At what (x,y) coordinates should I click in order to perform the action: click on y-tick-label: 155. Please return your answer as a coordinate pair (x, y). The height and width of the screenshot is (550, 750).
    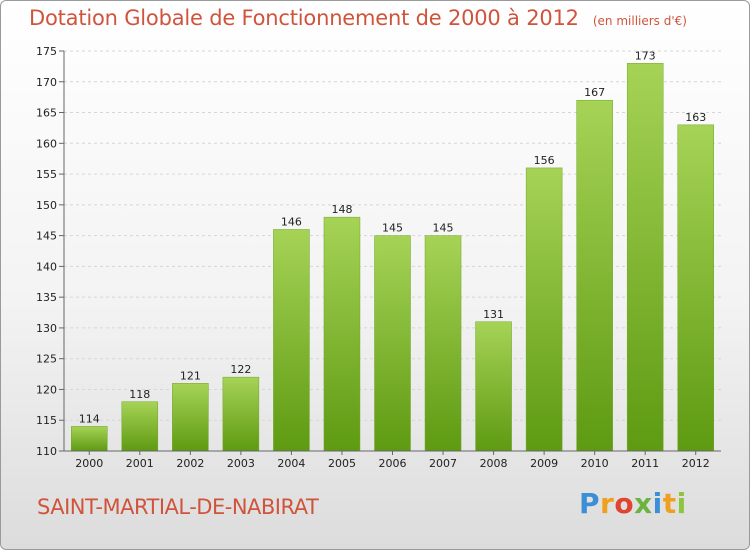
    Looking at the image, I should click on (46, 174).